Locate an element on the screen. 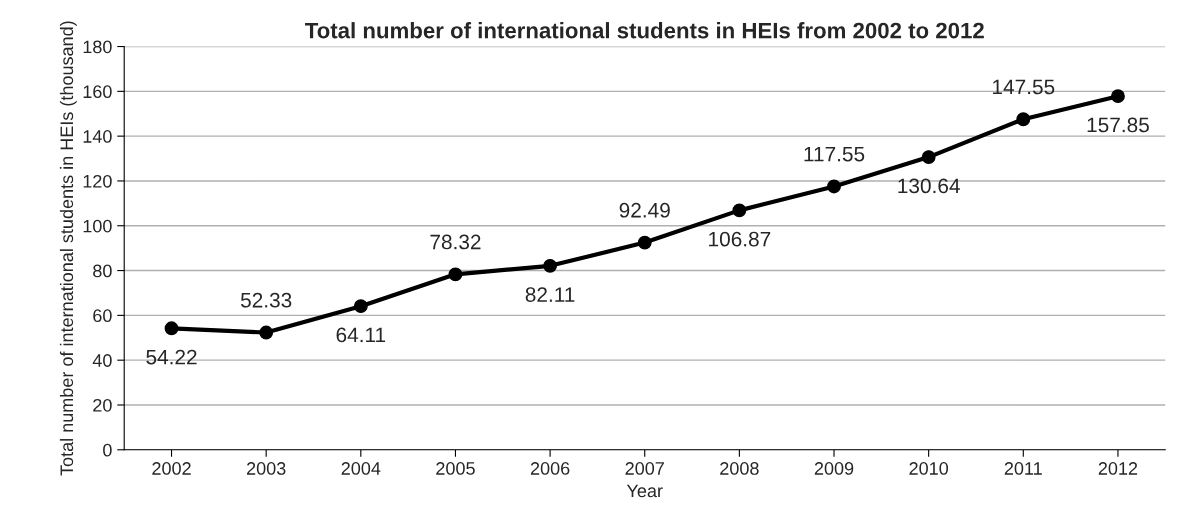  data-label: 147.55 is located at coordinates (1024, 87).